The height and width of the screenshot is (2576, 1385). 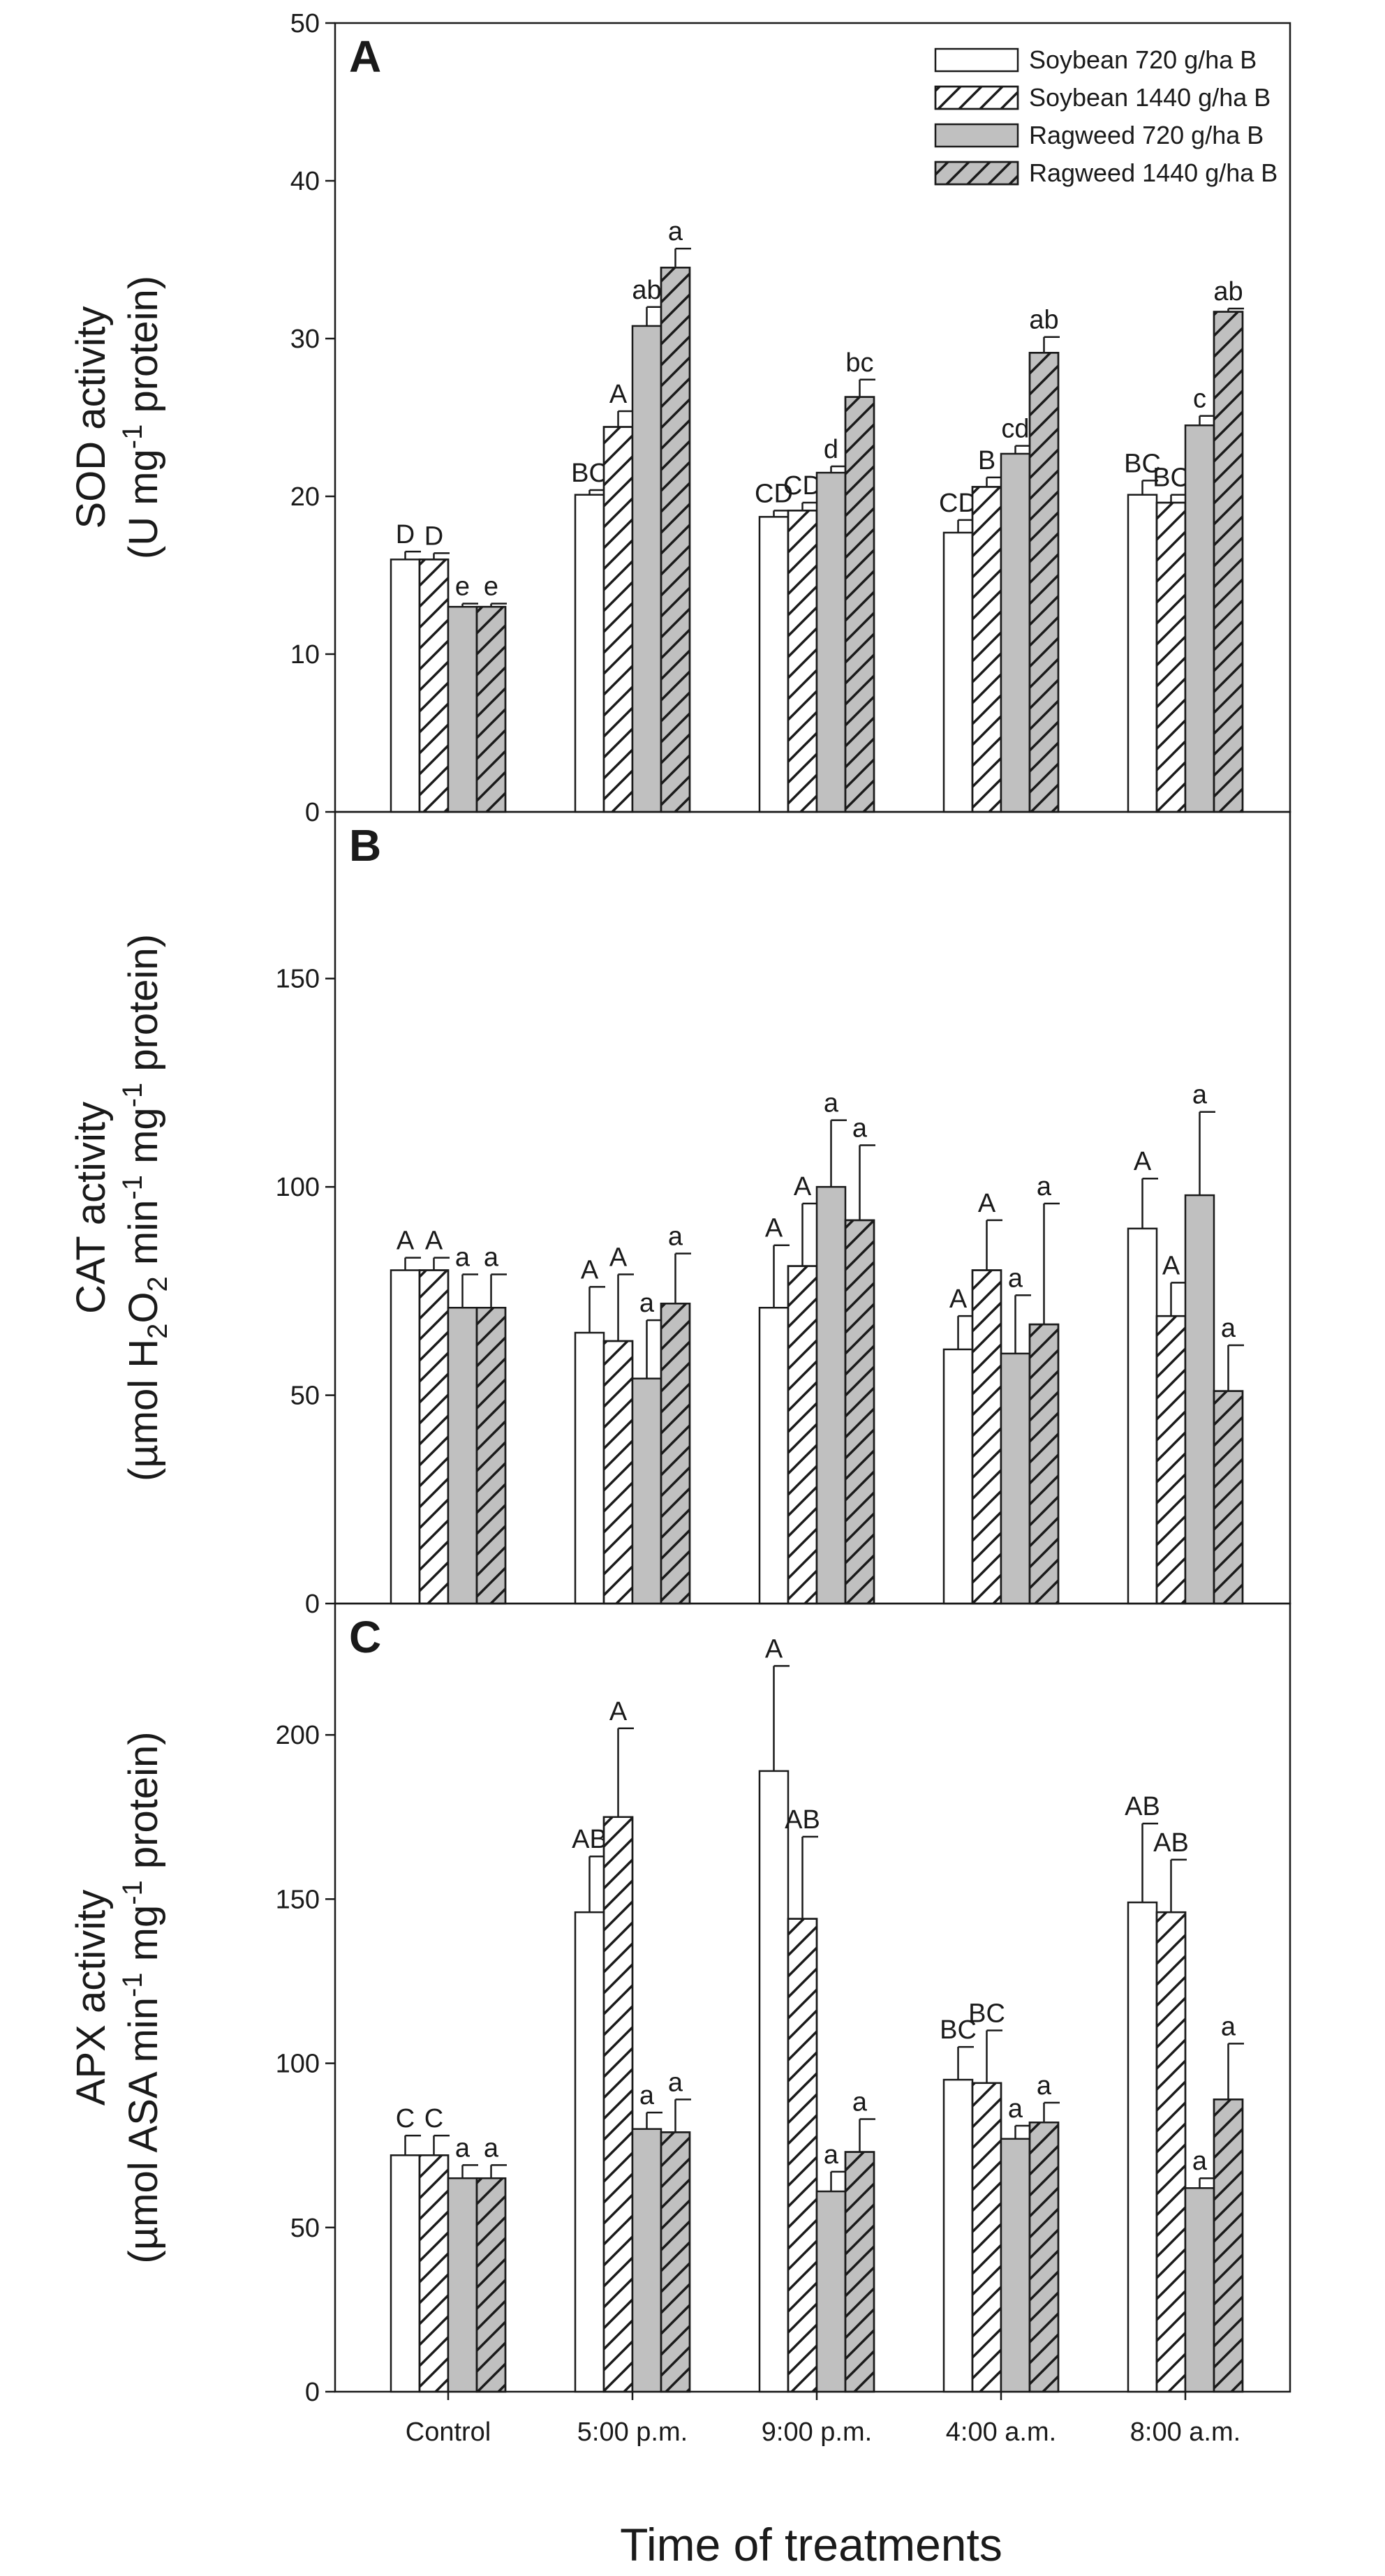 What do you see at coordinates (365, 1637) in the screenshot?
I see `panel-letter: C` at bounding box center [365, 1637].